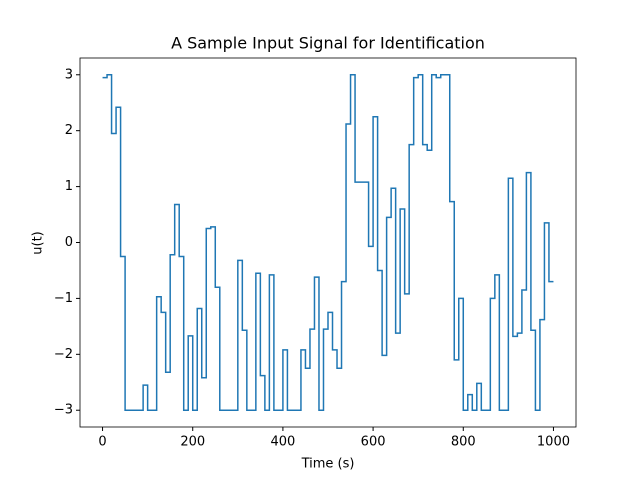 The image size is (640, 484). Describe the element at coordinates (192, 442) in the screenshot. I see `x-tick-label: 200` at that location.